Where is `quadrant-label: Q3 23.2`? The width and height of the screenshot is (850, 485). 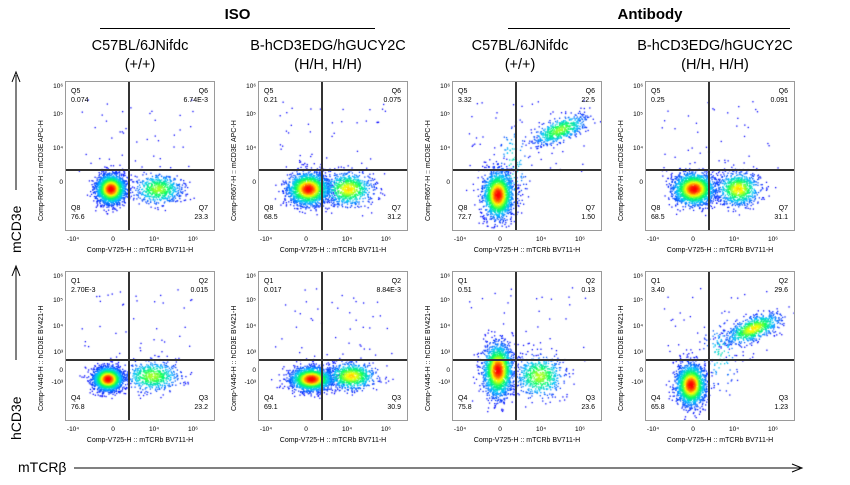 quadrant-label: Q3 23.2 is located at coordinates (201, 403).